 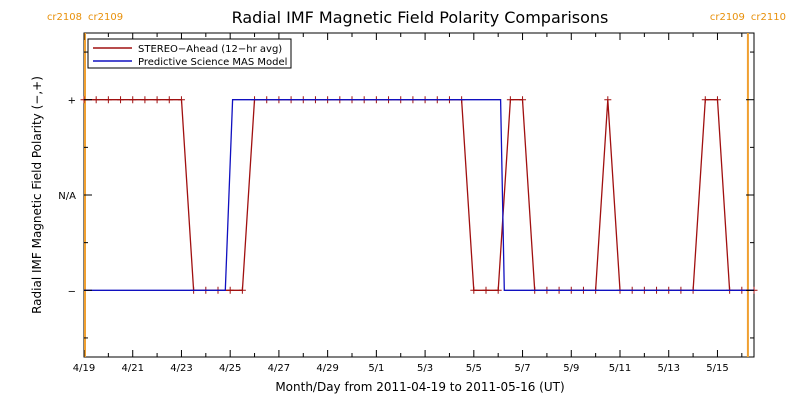 What do you see at coordinates (474, 368) in the screenshot?
I see `x-tick-label: 5/5` at bounding box center [474, 368].